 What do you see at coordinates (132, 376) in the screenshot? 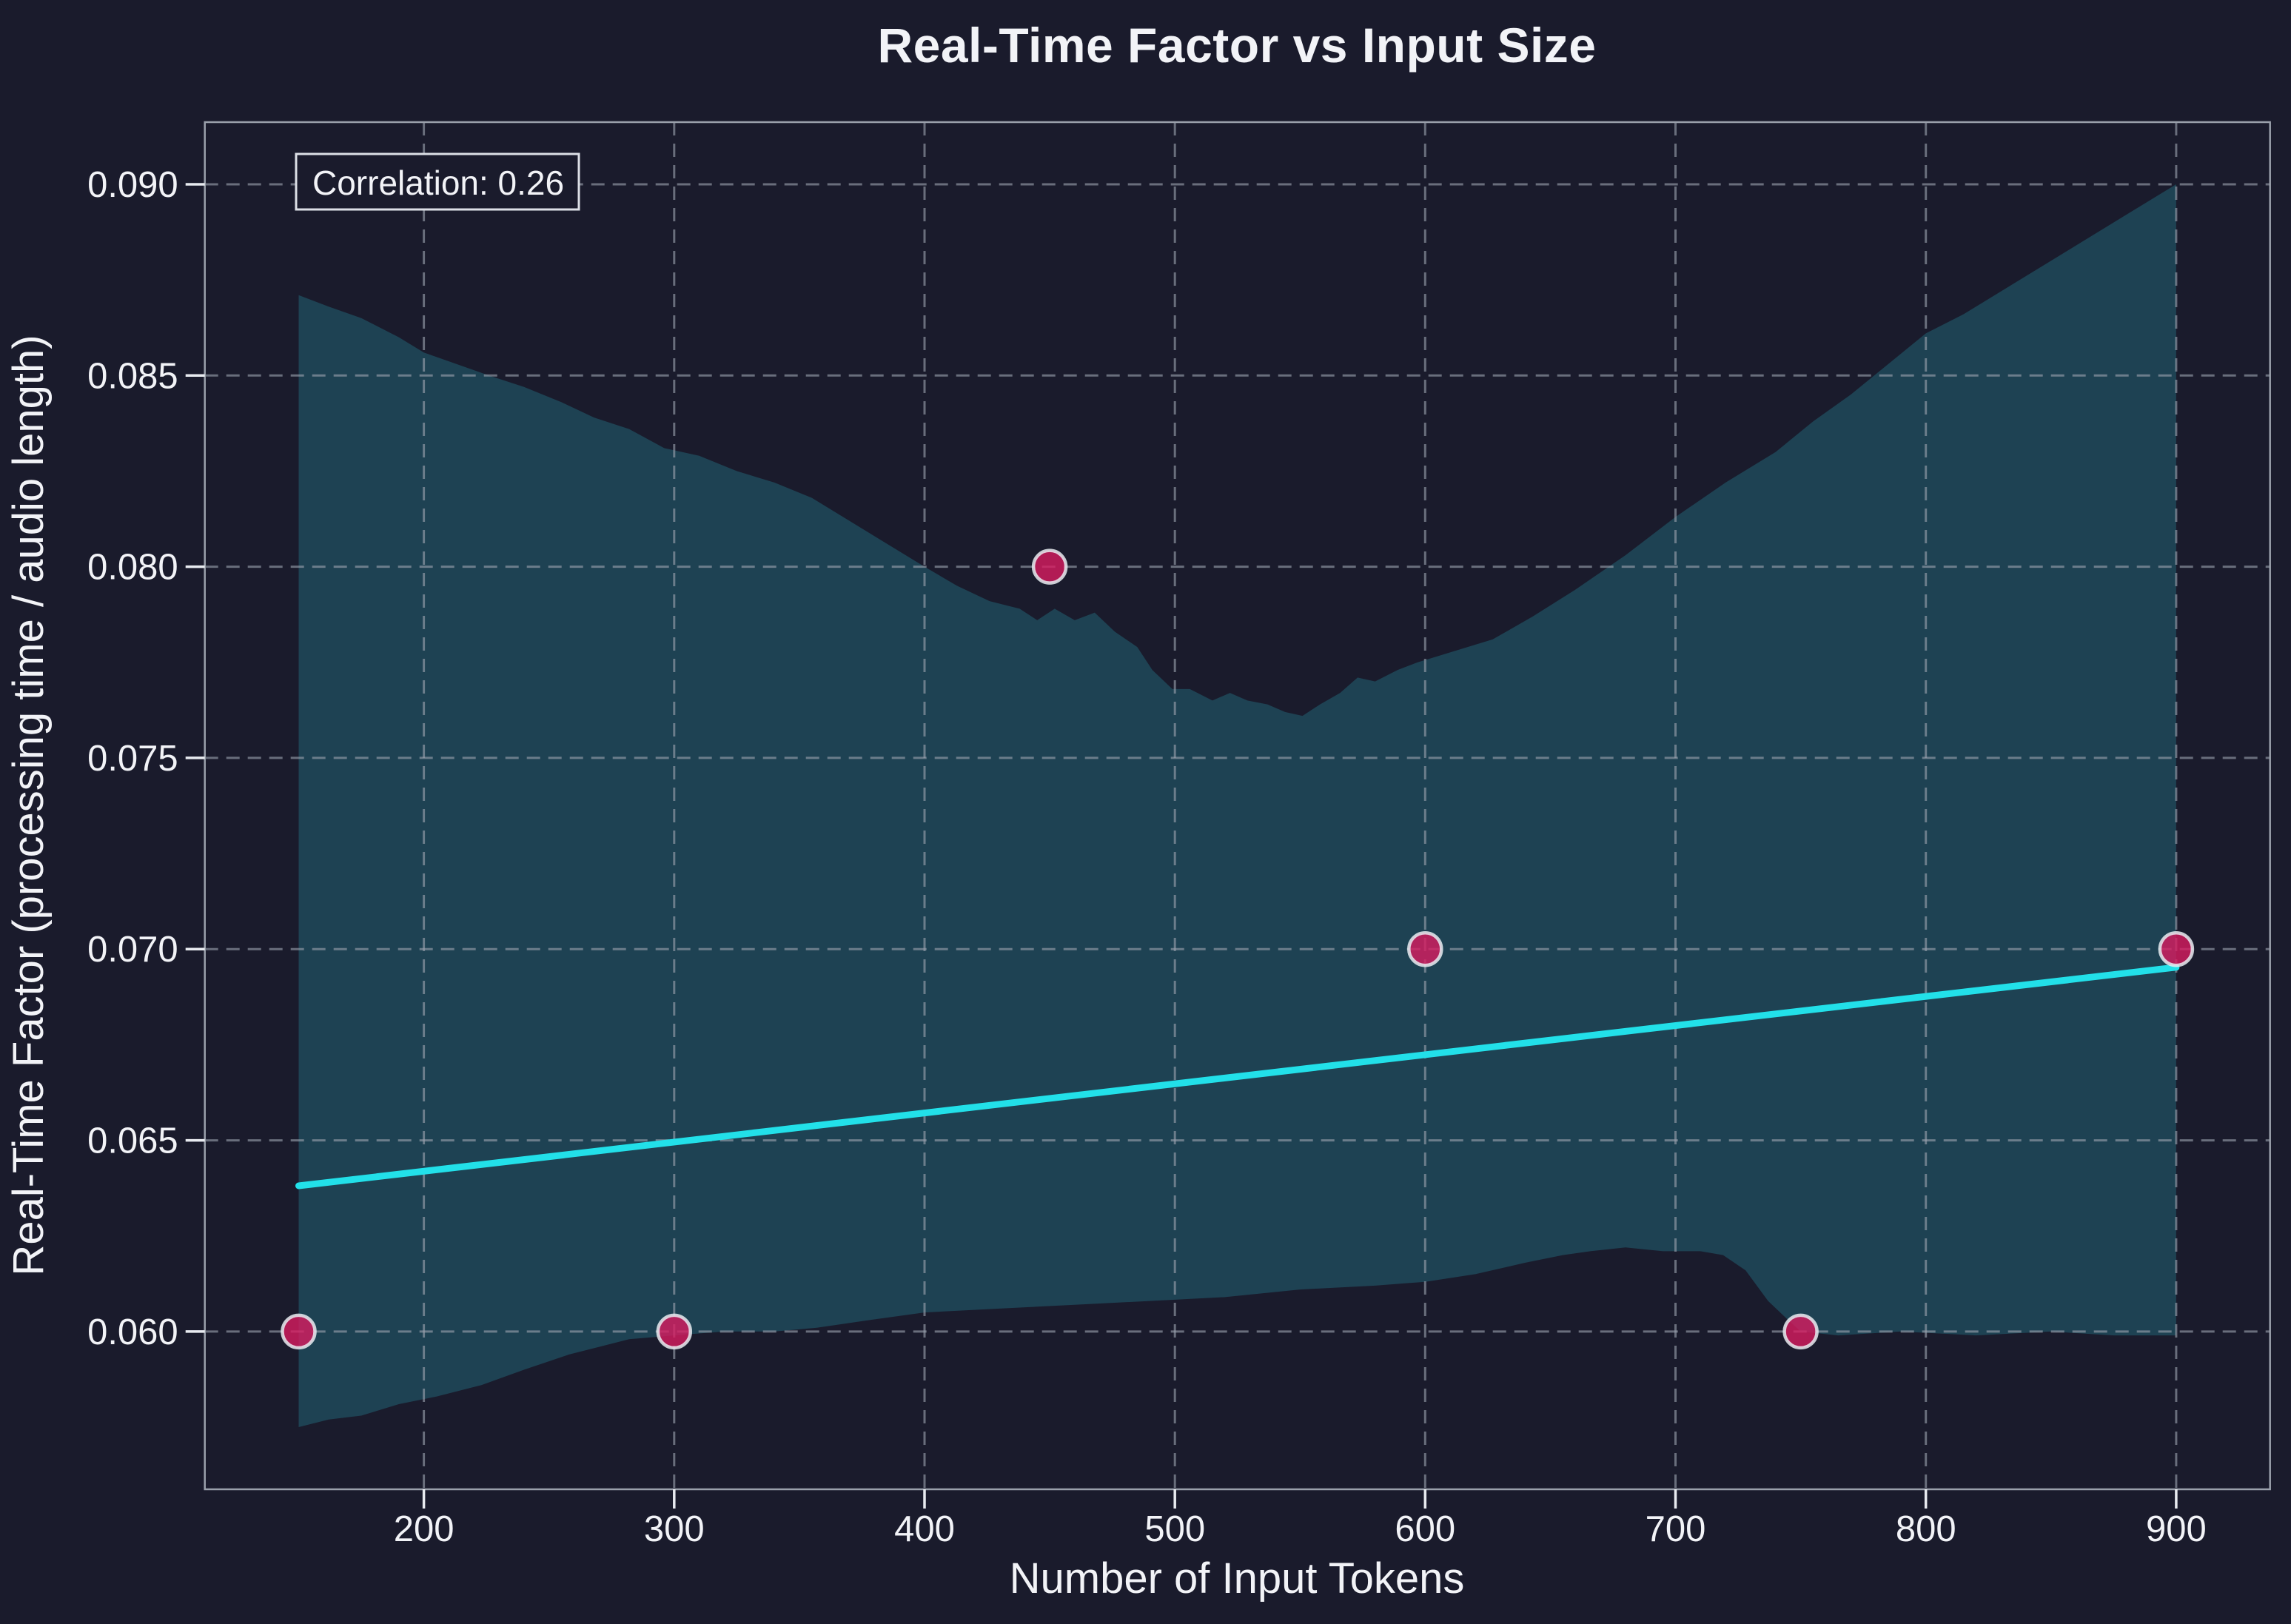
I see `y-tick-label: 0.085` at bounding box center [132, 376].